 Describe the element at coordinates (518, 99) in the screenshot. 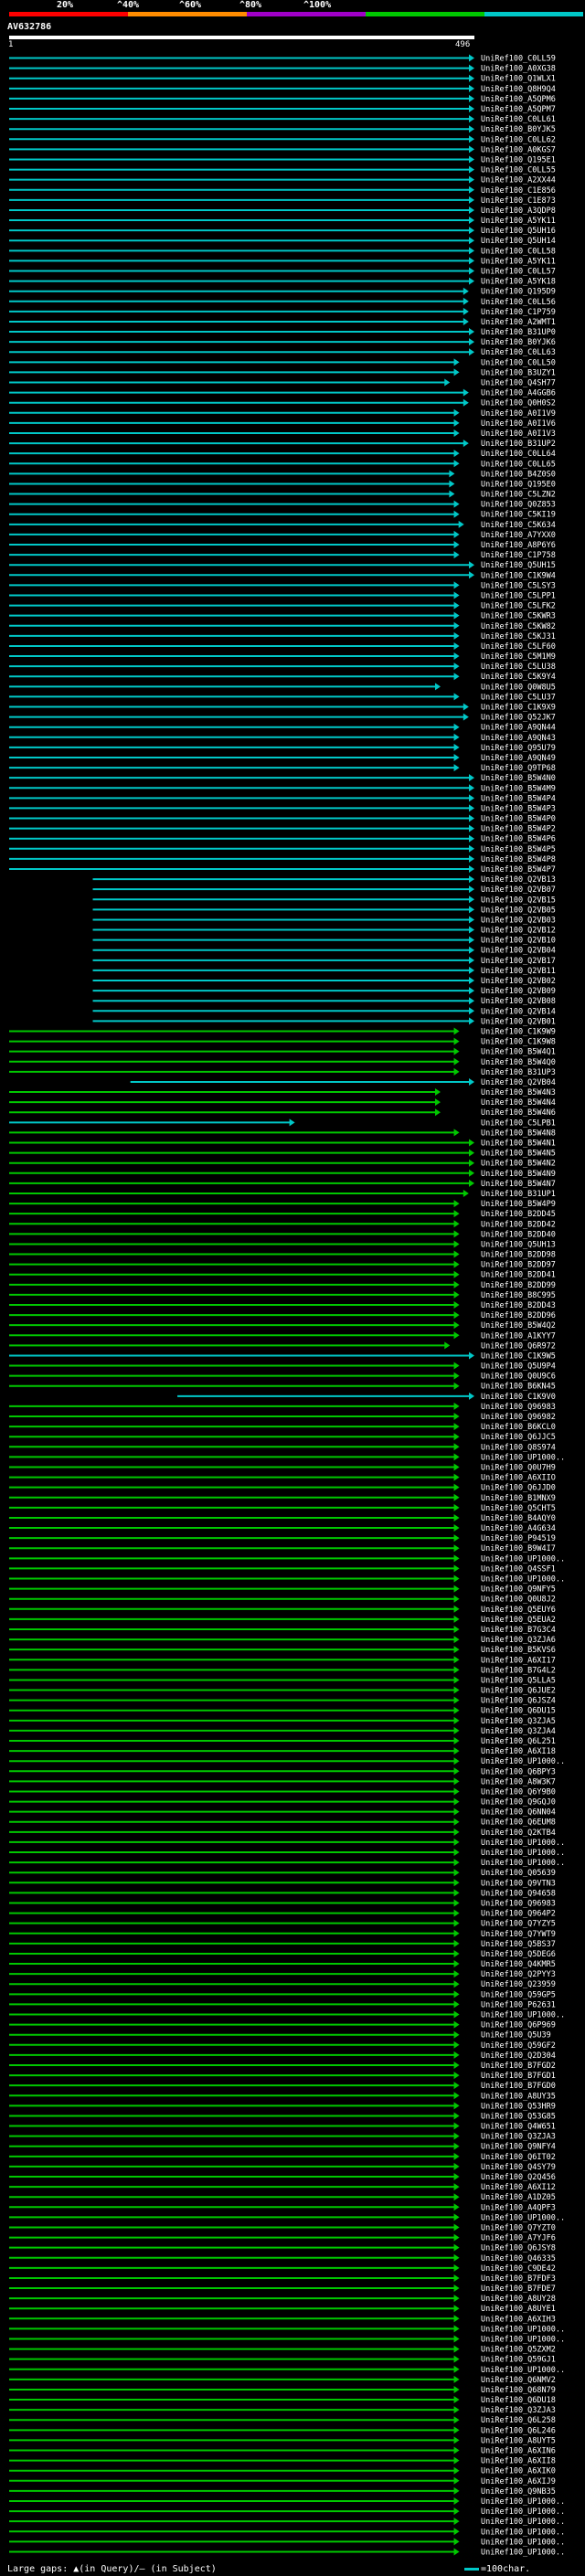

I see `hit-label: UniRef100_A5QPM6` at that location.